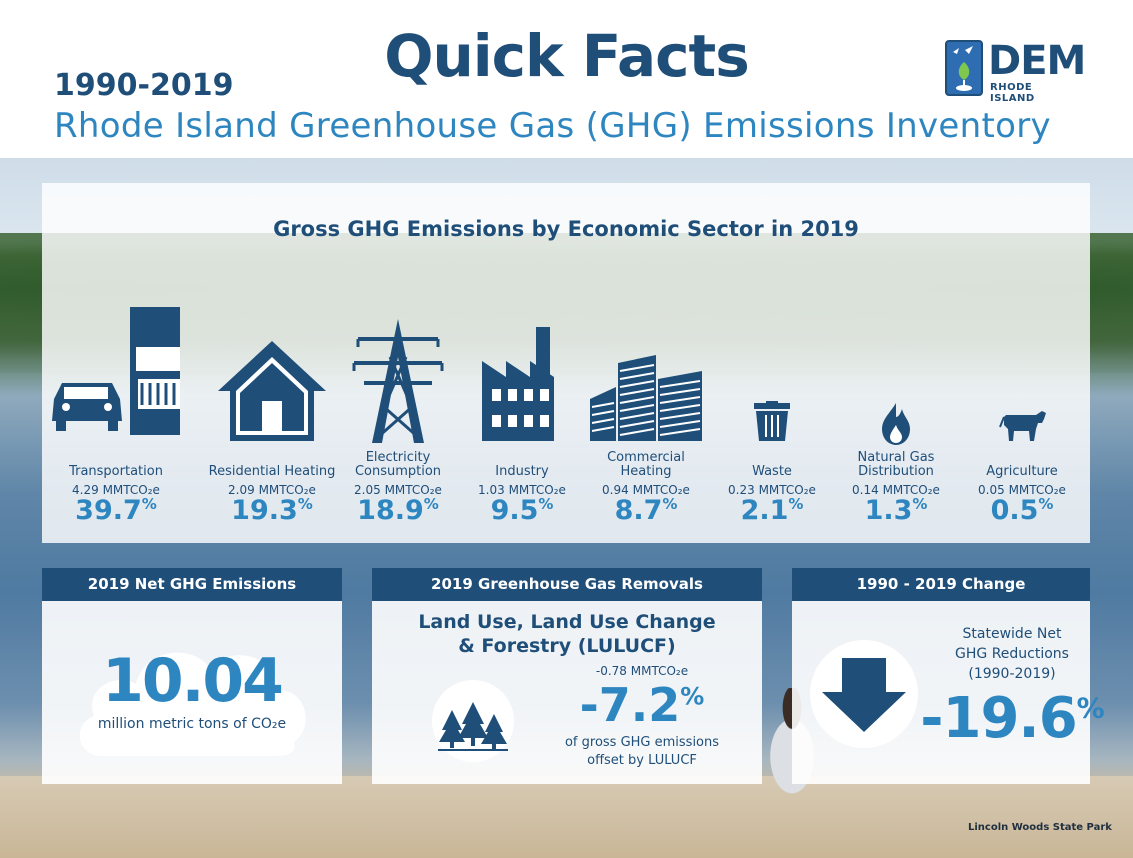  I want to click on sector-commercial-heating: Commercial Heating 0.94 MMTCO₂e 8.7%, so click(646, 363).